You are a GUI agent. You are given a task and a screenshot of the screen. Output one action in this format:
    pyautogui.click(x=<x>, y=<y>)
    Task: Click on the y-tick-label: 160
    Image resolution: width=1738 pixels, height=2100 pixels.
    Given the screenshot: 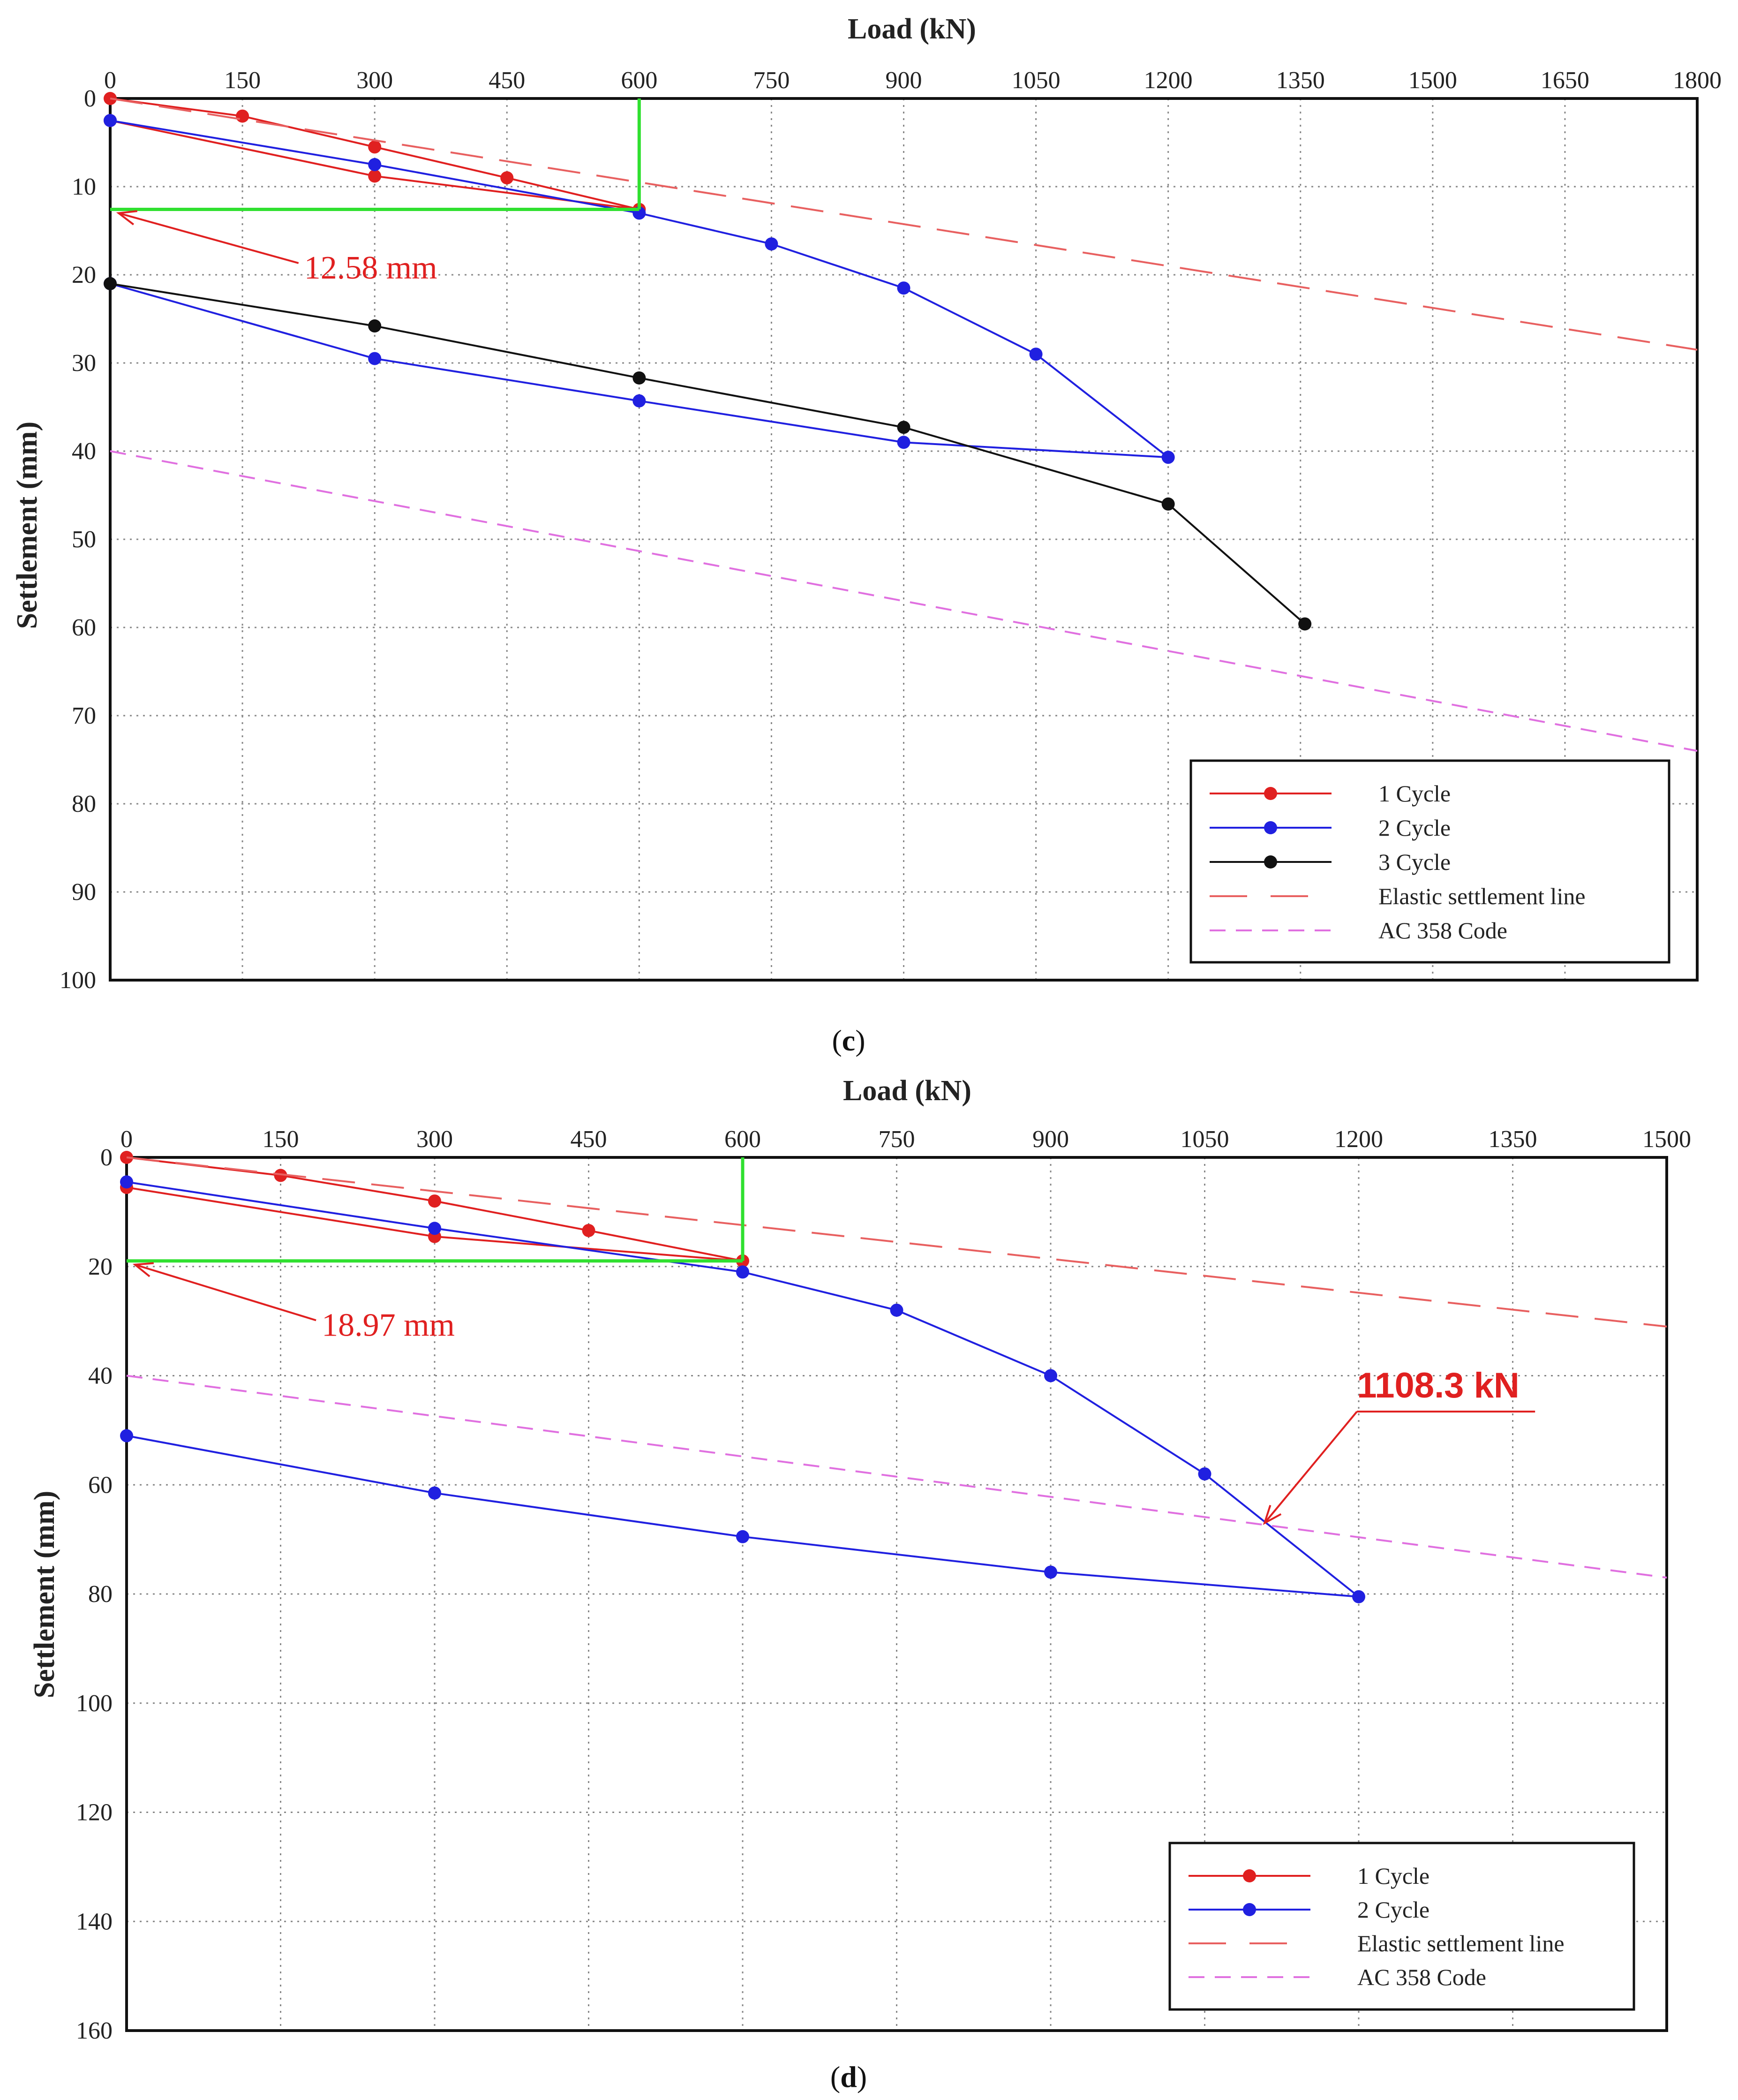 What is the action you would take?
    pyautogui.click(x=94, y=2030)
    